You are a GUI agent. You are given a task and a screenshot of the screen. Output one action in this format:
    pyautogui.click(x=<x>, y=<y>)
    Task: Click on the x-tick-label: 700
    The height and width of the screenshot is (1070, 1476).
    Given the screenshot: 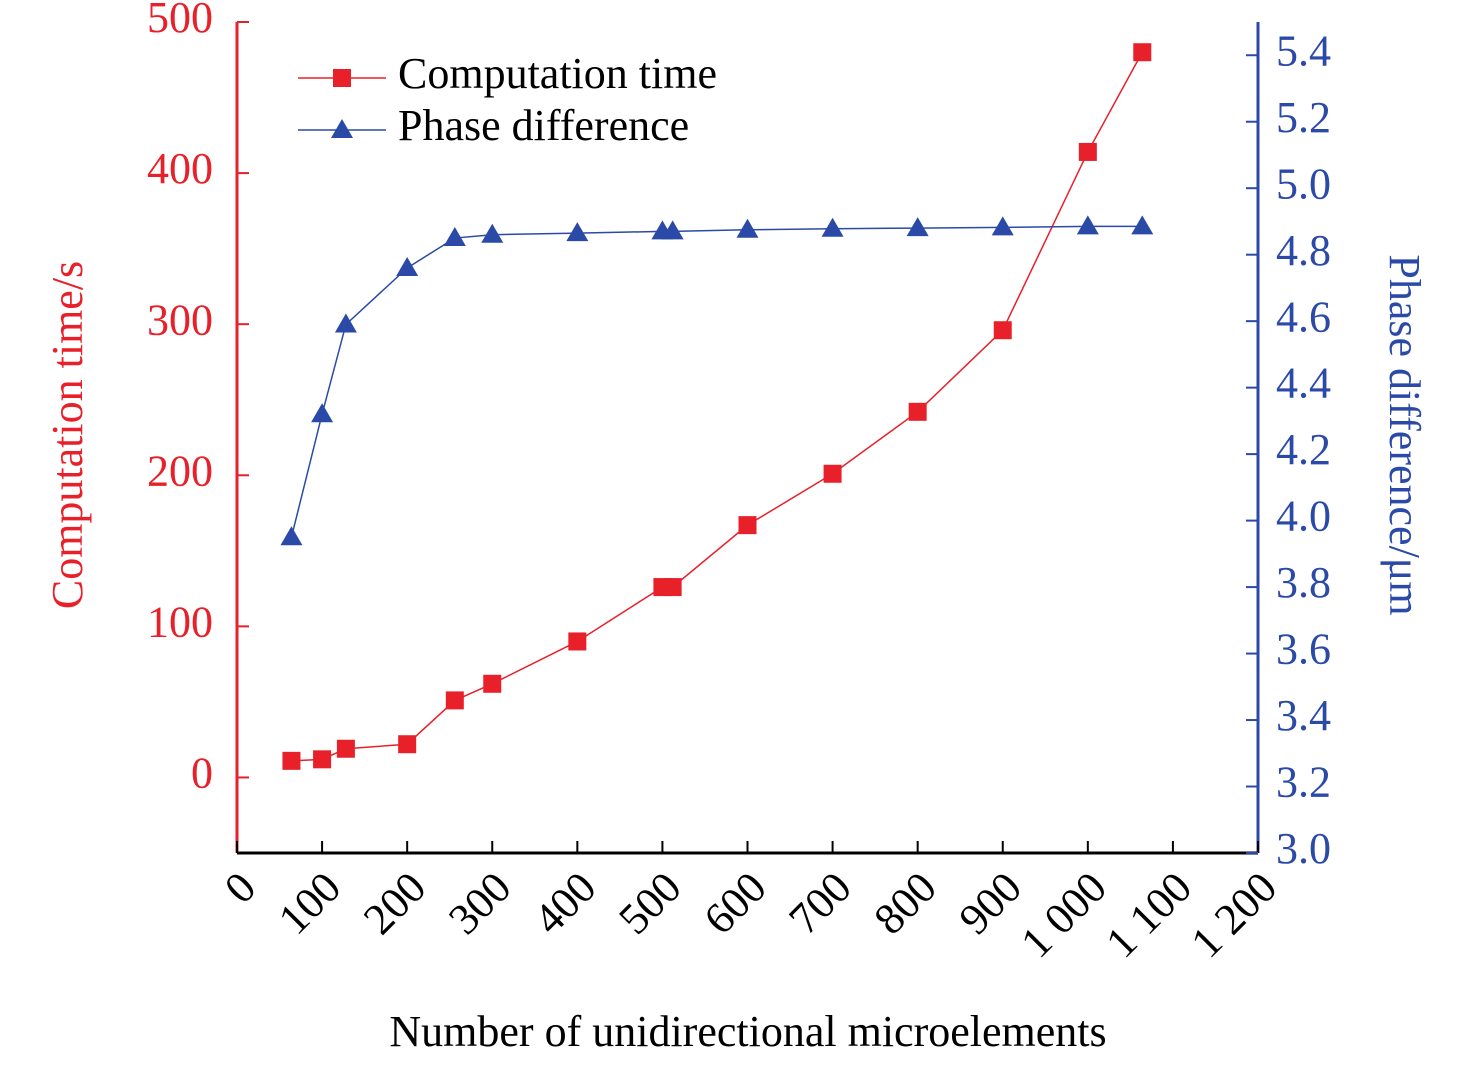 What is the action you would take?
    pyautogui.click(x=819, y=903)
    